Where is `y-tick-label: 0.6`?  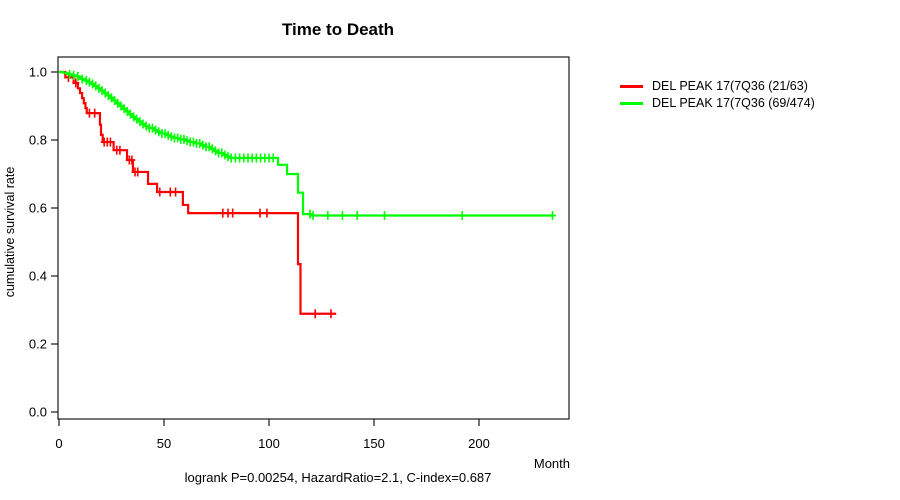
y-tick-label: 0.6 is located at coordinates (38, 208).